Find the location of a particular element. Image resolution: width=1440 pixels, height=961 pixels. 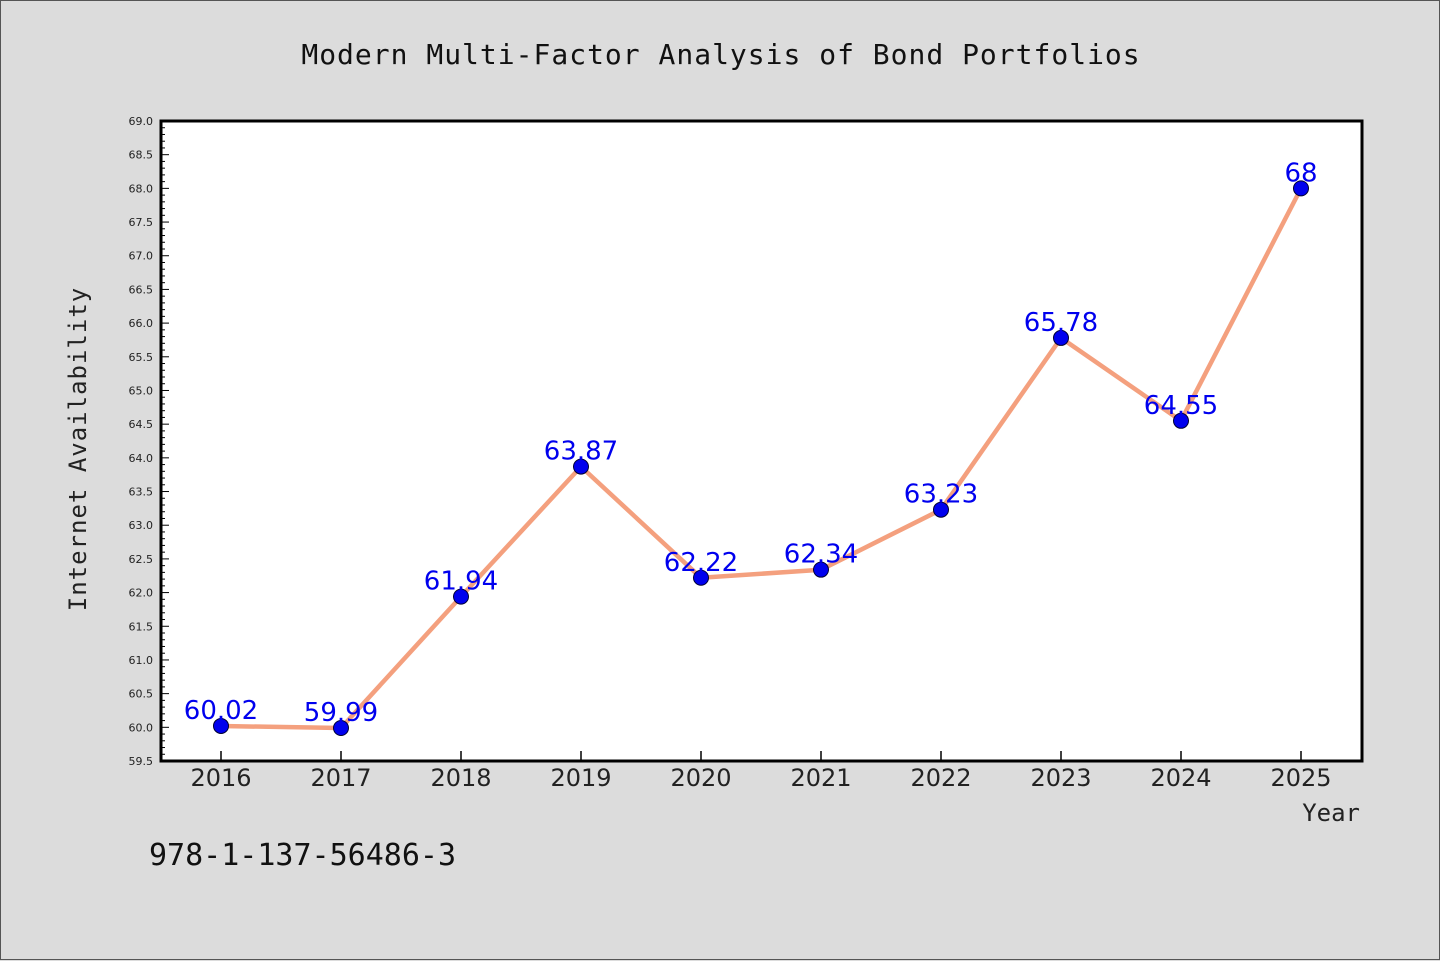

isbn-annotation: 978-1-137-56486-3 is located at coordinates (302, 855).